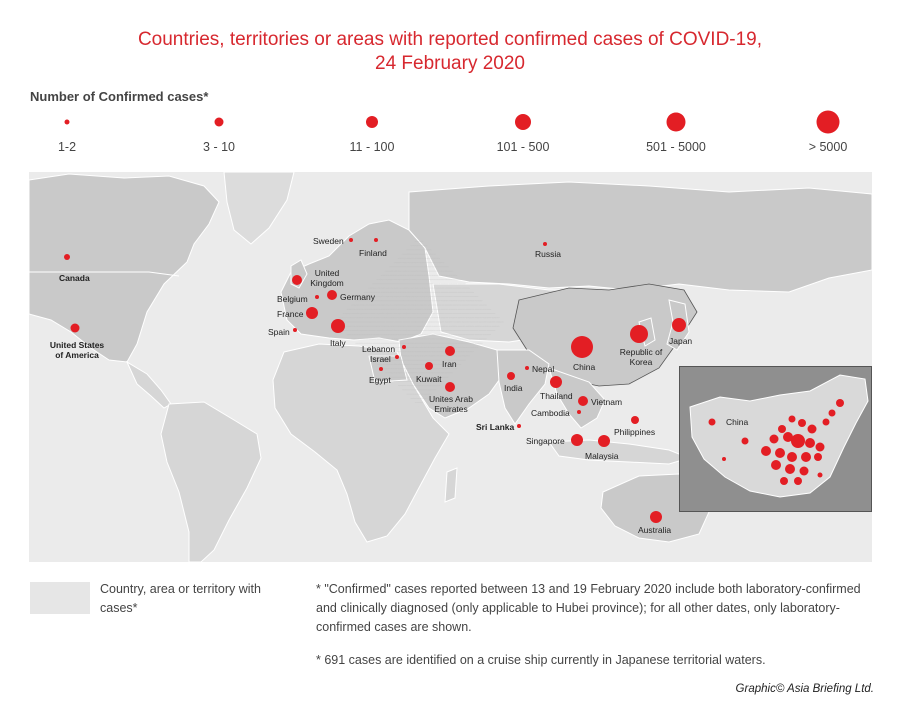  I want to click on legend-item-3-10: 3 - 10, so click(219, 133).